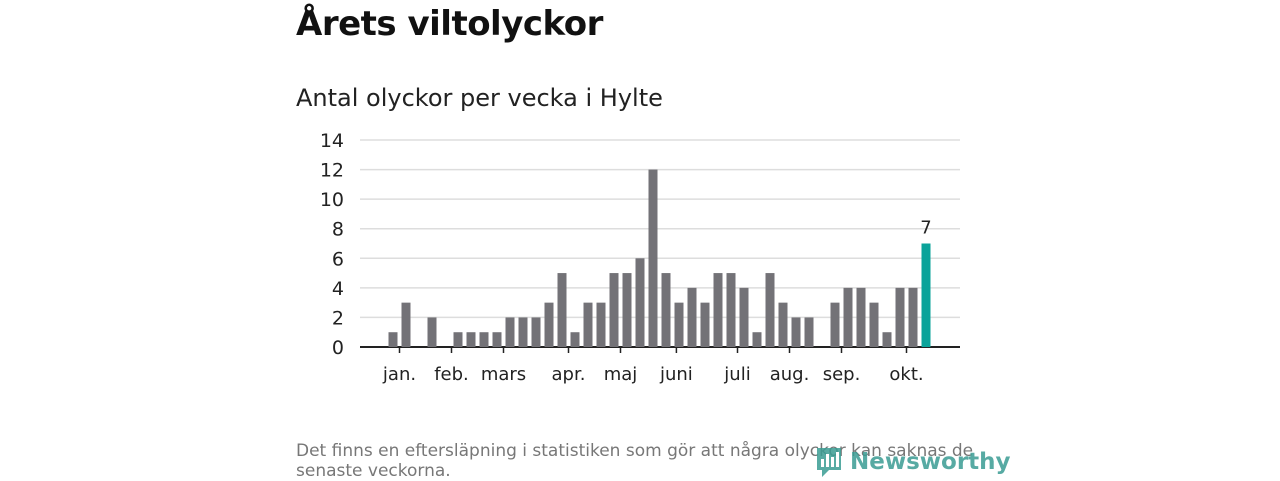 The height and width of the screenshot is (481, 1280). I want to click on y-tick-label: 12, so click(332, 171).